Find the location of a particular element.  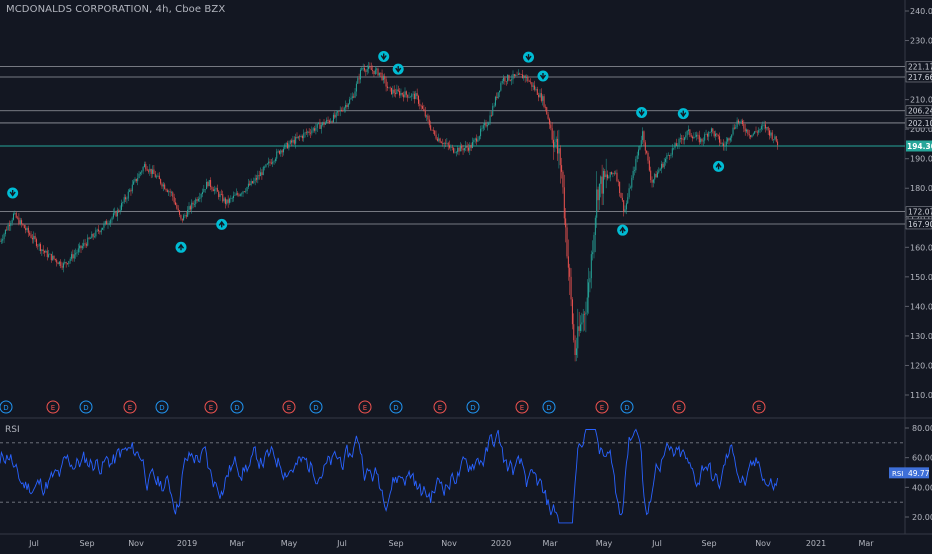

rsi-tick-label: 20.00 is located at coordinates (922, 517).